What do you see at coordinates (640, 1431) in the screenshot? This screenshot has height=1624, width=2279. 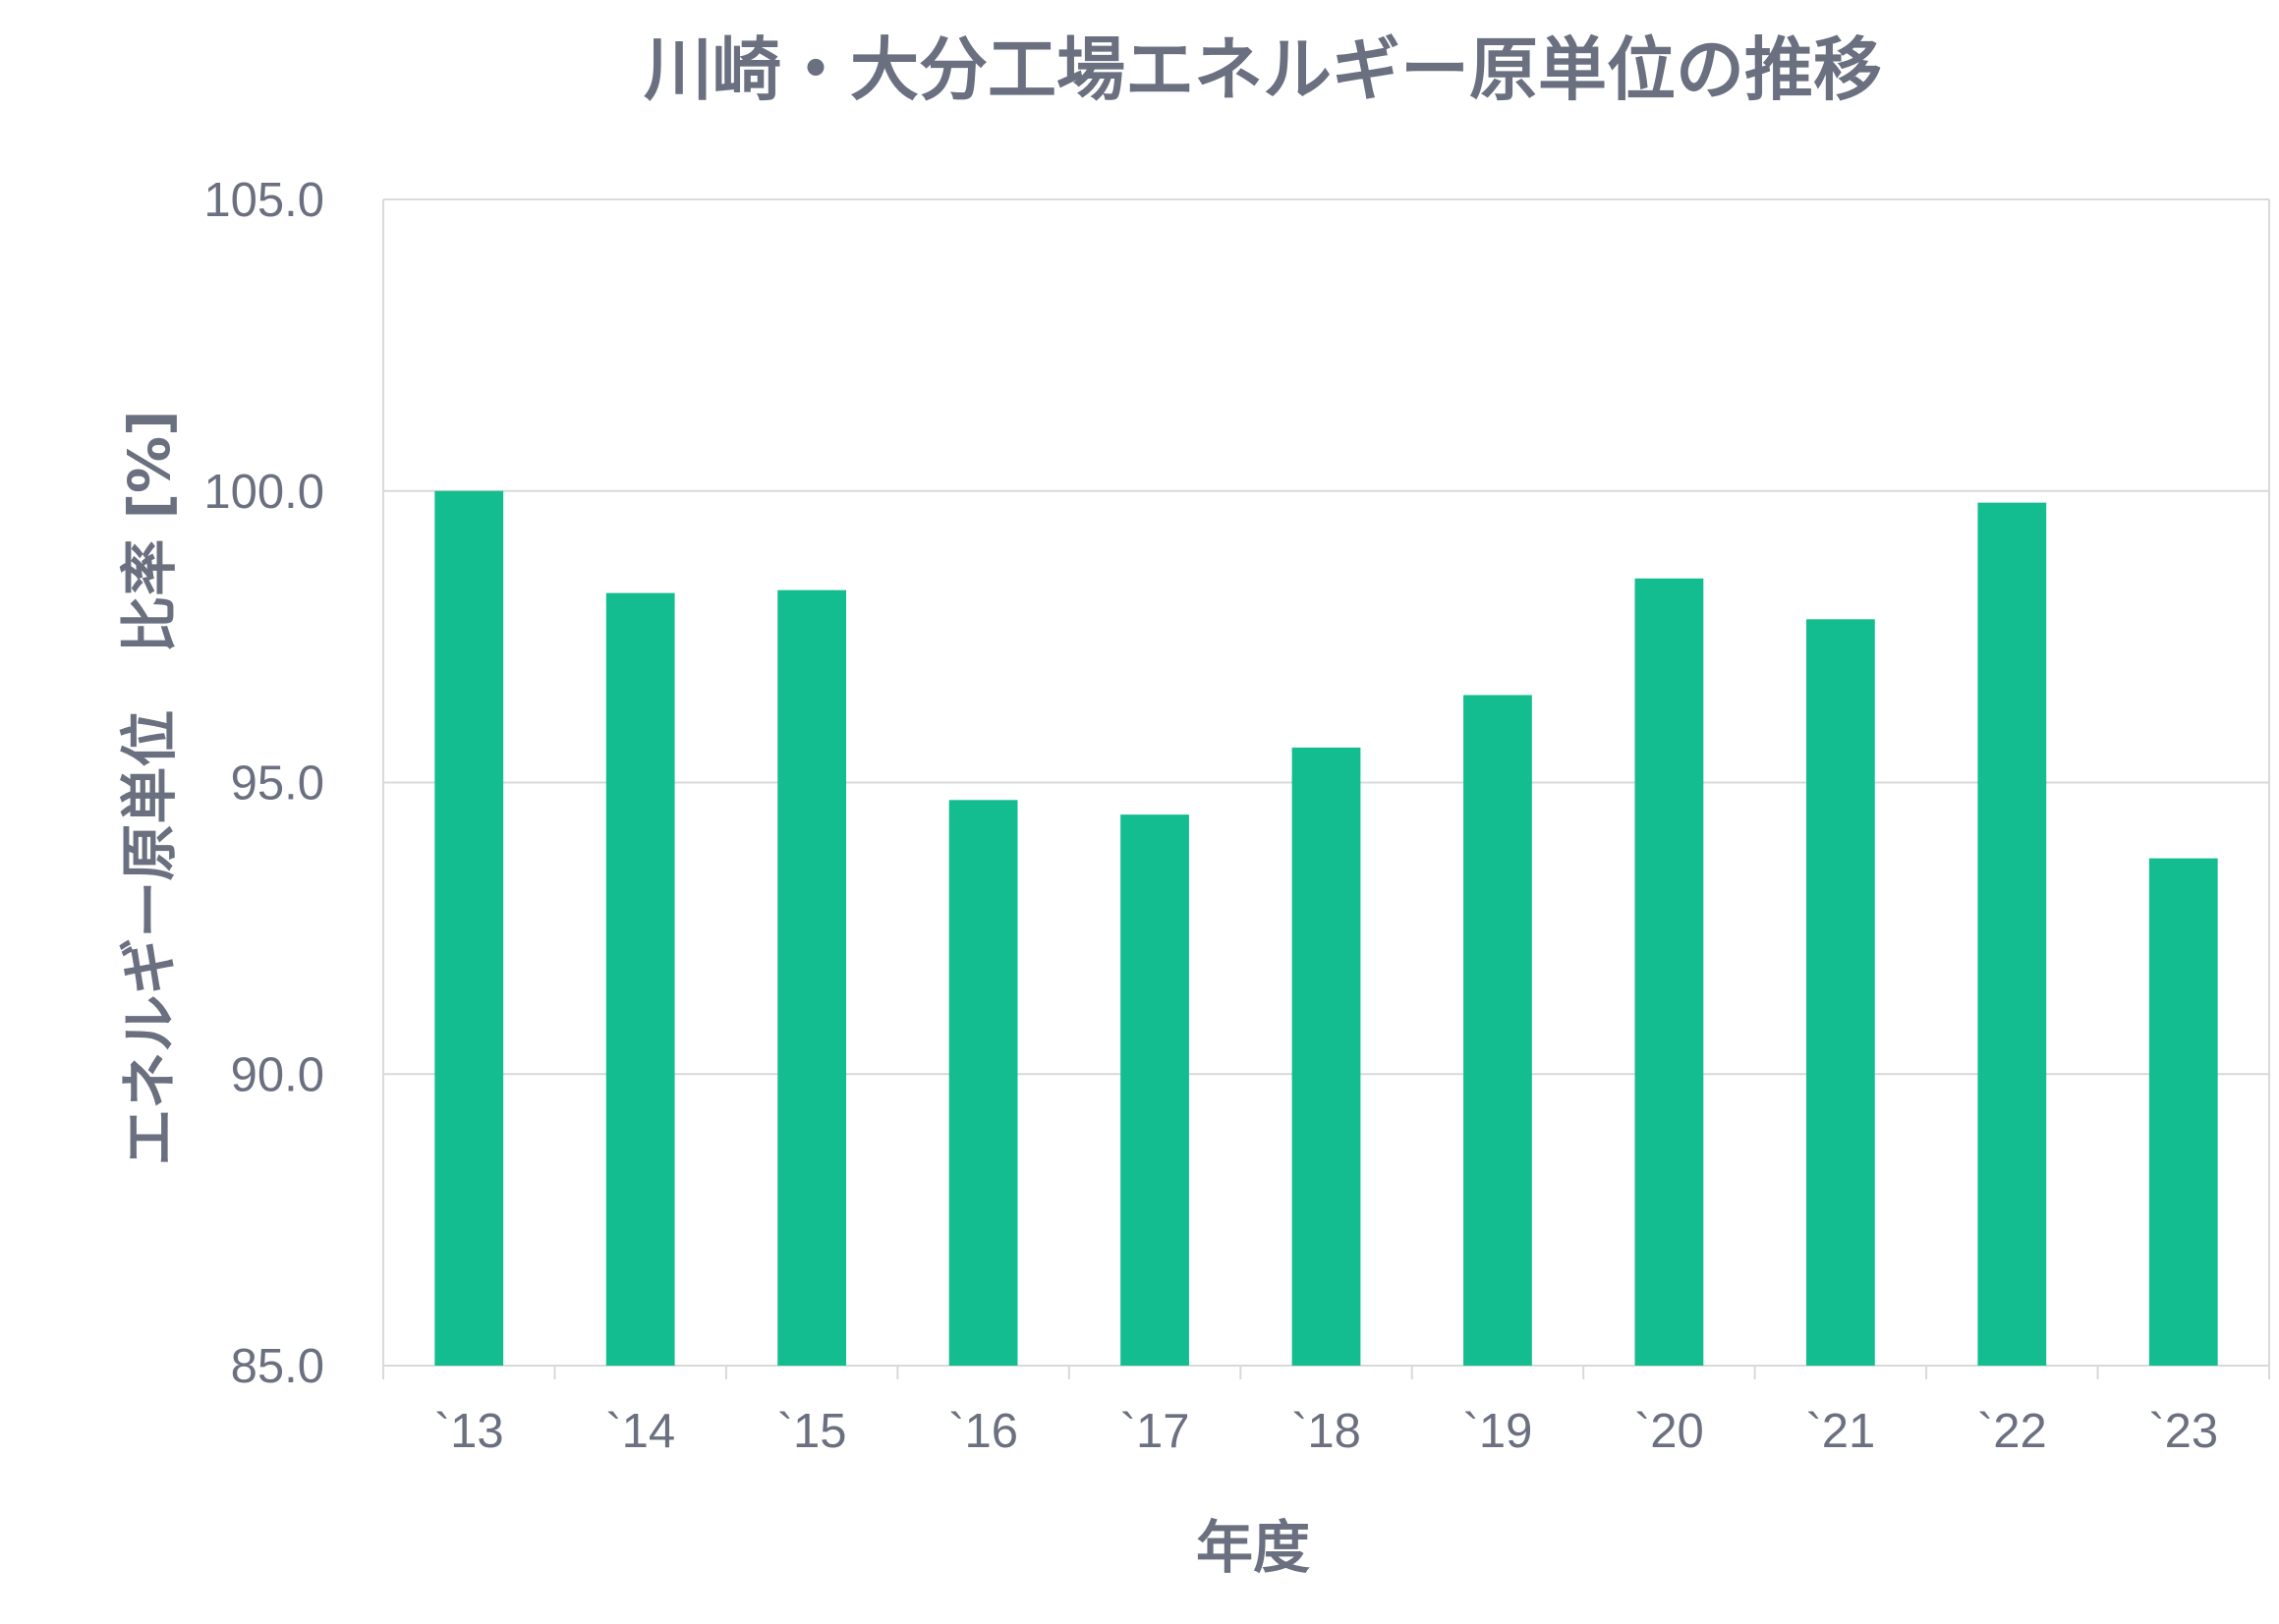 I see `x-tick-label: `14` at bounding box center [640, 1431].